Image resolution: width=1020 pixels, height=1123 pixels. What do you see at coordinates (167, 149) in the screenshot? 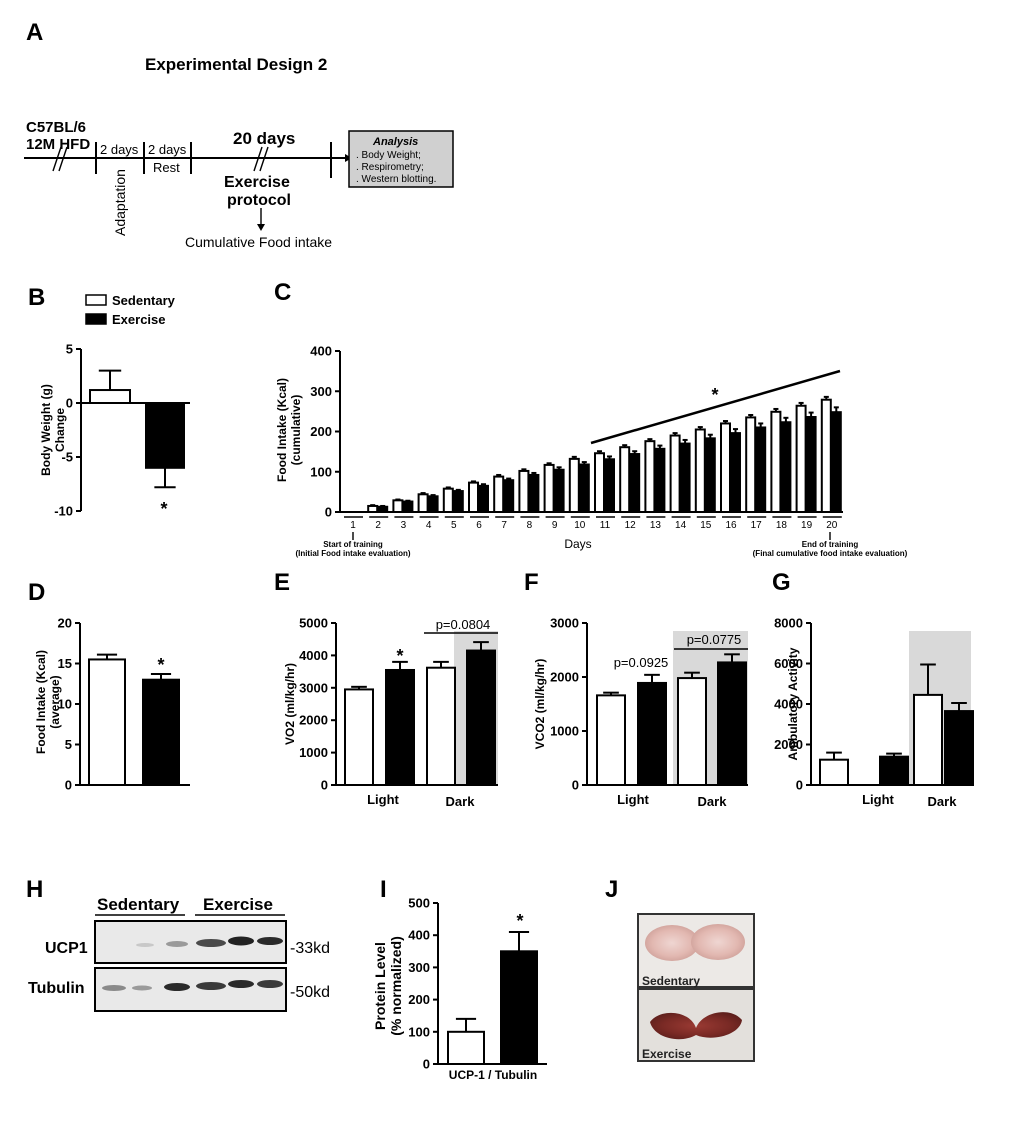
I see `rest-days: 2 days` at bounding box center [167, 149].